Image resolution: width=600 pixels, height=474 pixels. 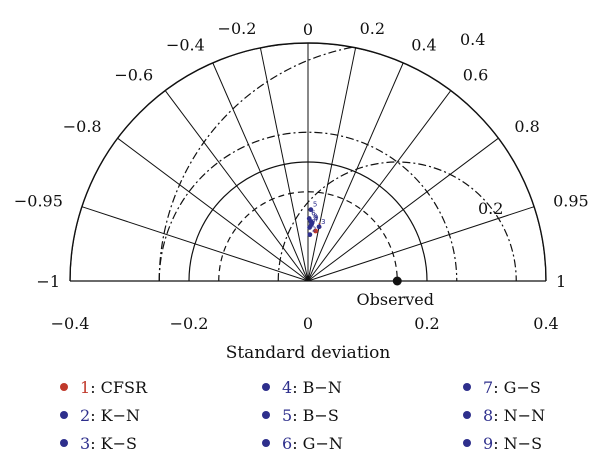 I want to click on legend-number: 7, so click(x=488, y=387).